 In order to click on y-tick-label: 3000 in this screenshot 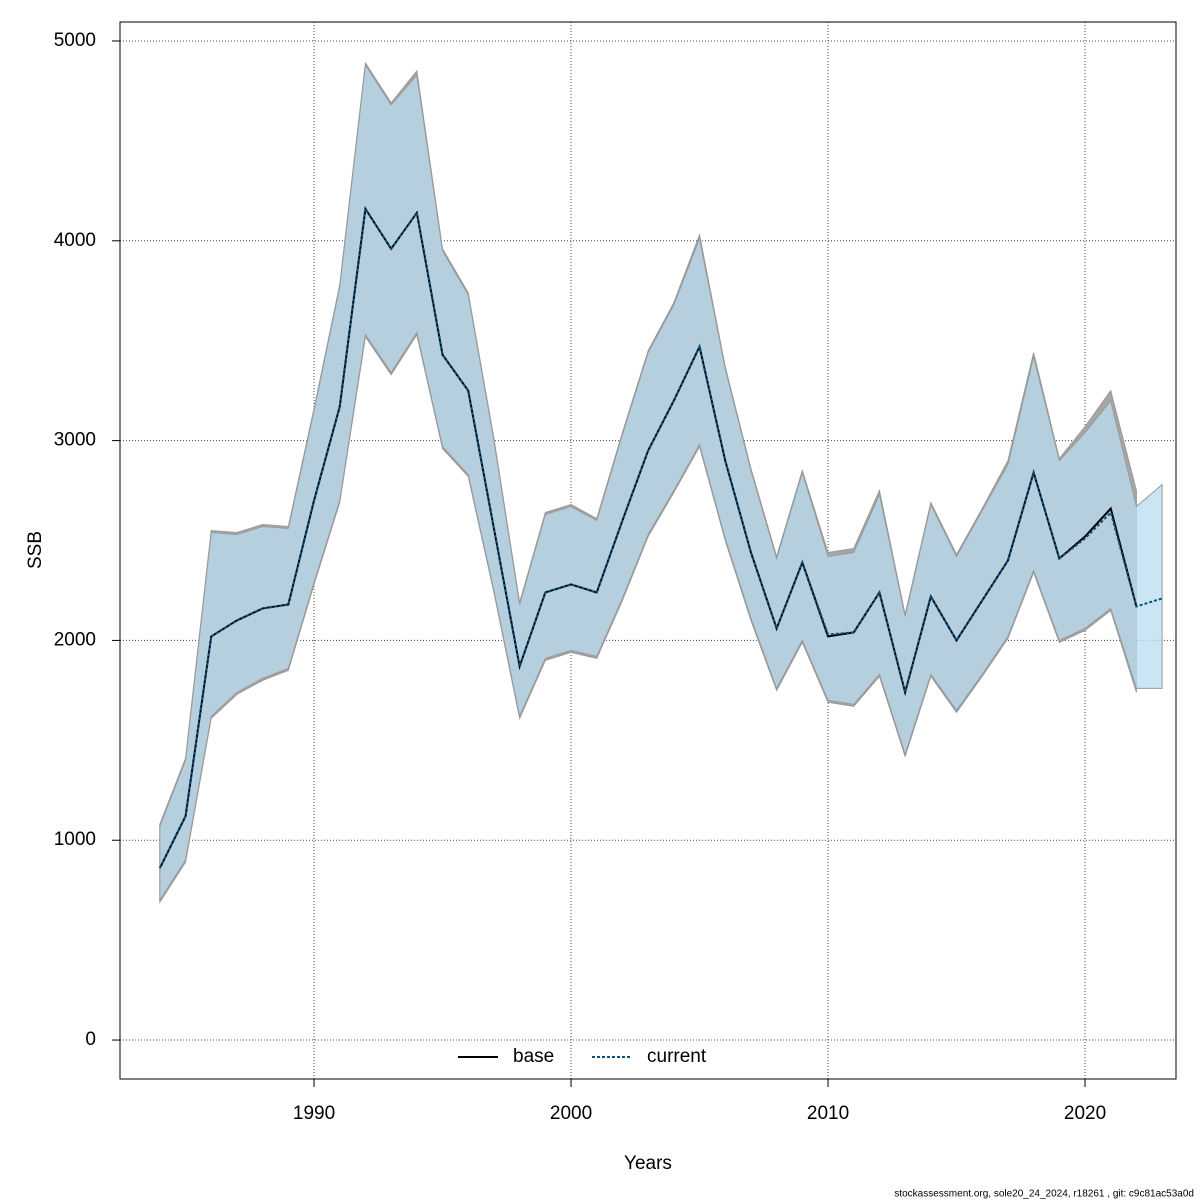, I will do `click(75, 440)`.